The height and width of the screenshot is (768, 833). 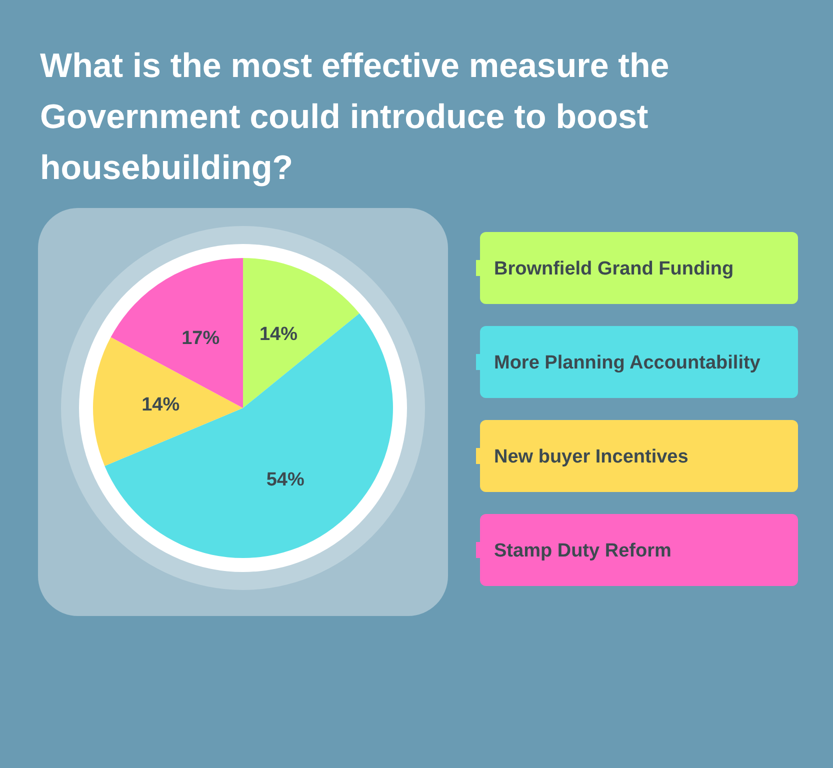 I want to click on data-label: 54%, so click(x=285, y=479).